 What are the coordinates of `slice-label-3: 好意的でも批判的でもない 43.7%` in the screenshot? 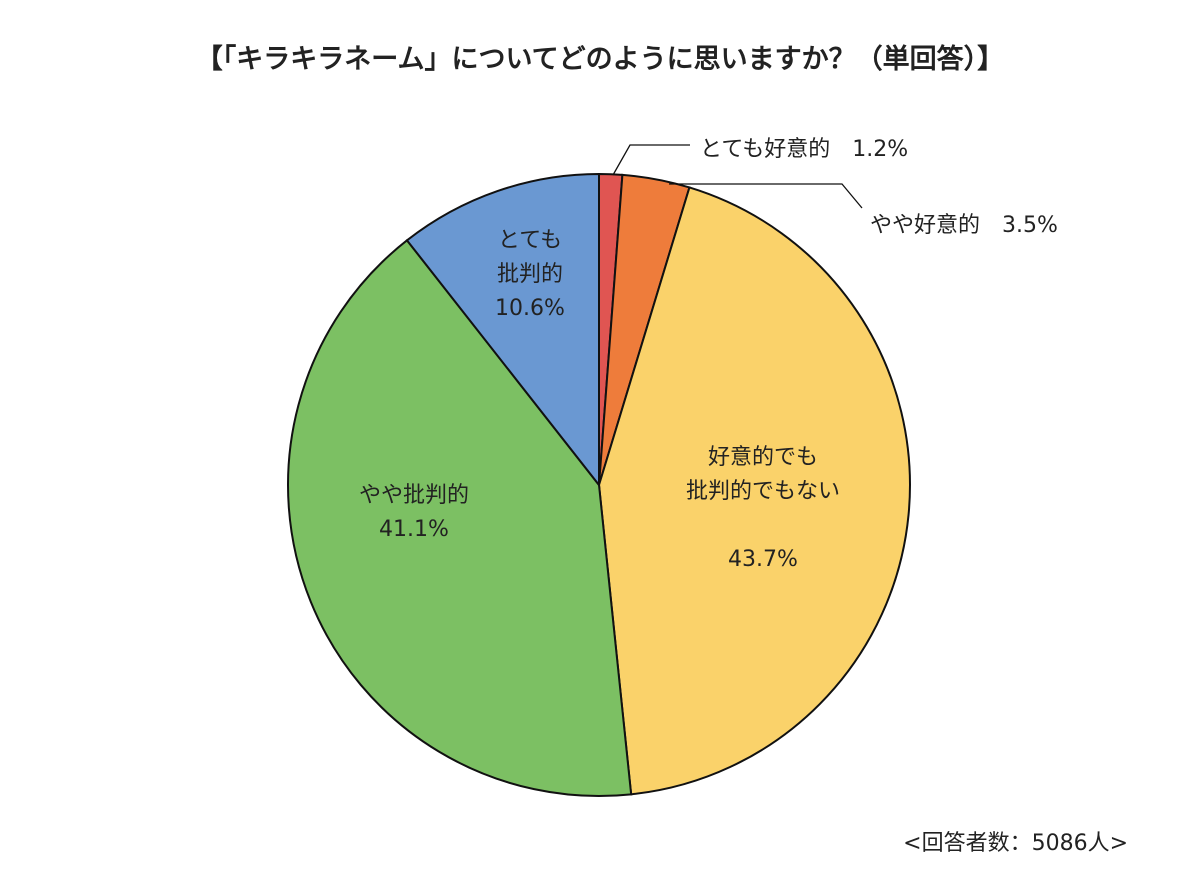 It's located at (763, 508).